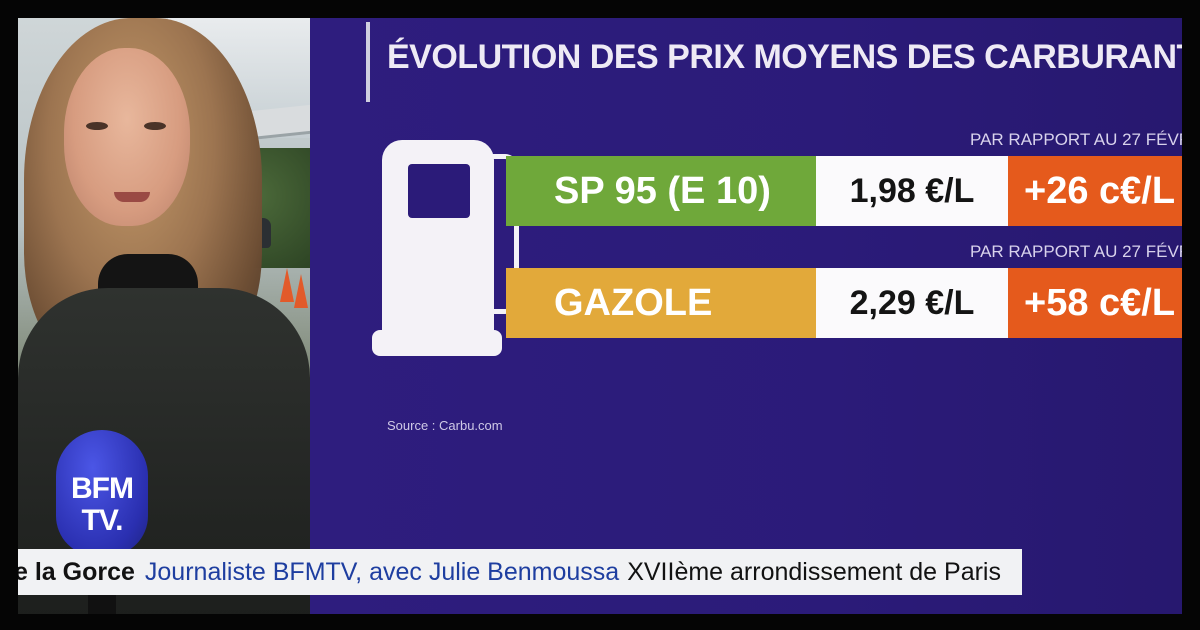 The width and height of the screenshot is (1200, 630). I want to click on fuel-price: 1,98 €/L, so click(912, 191).